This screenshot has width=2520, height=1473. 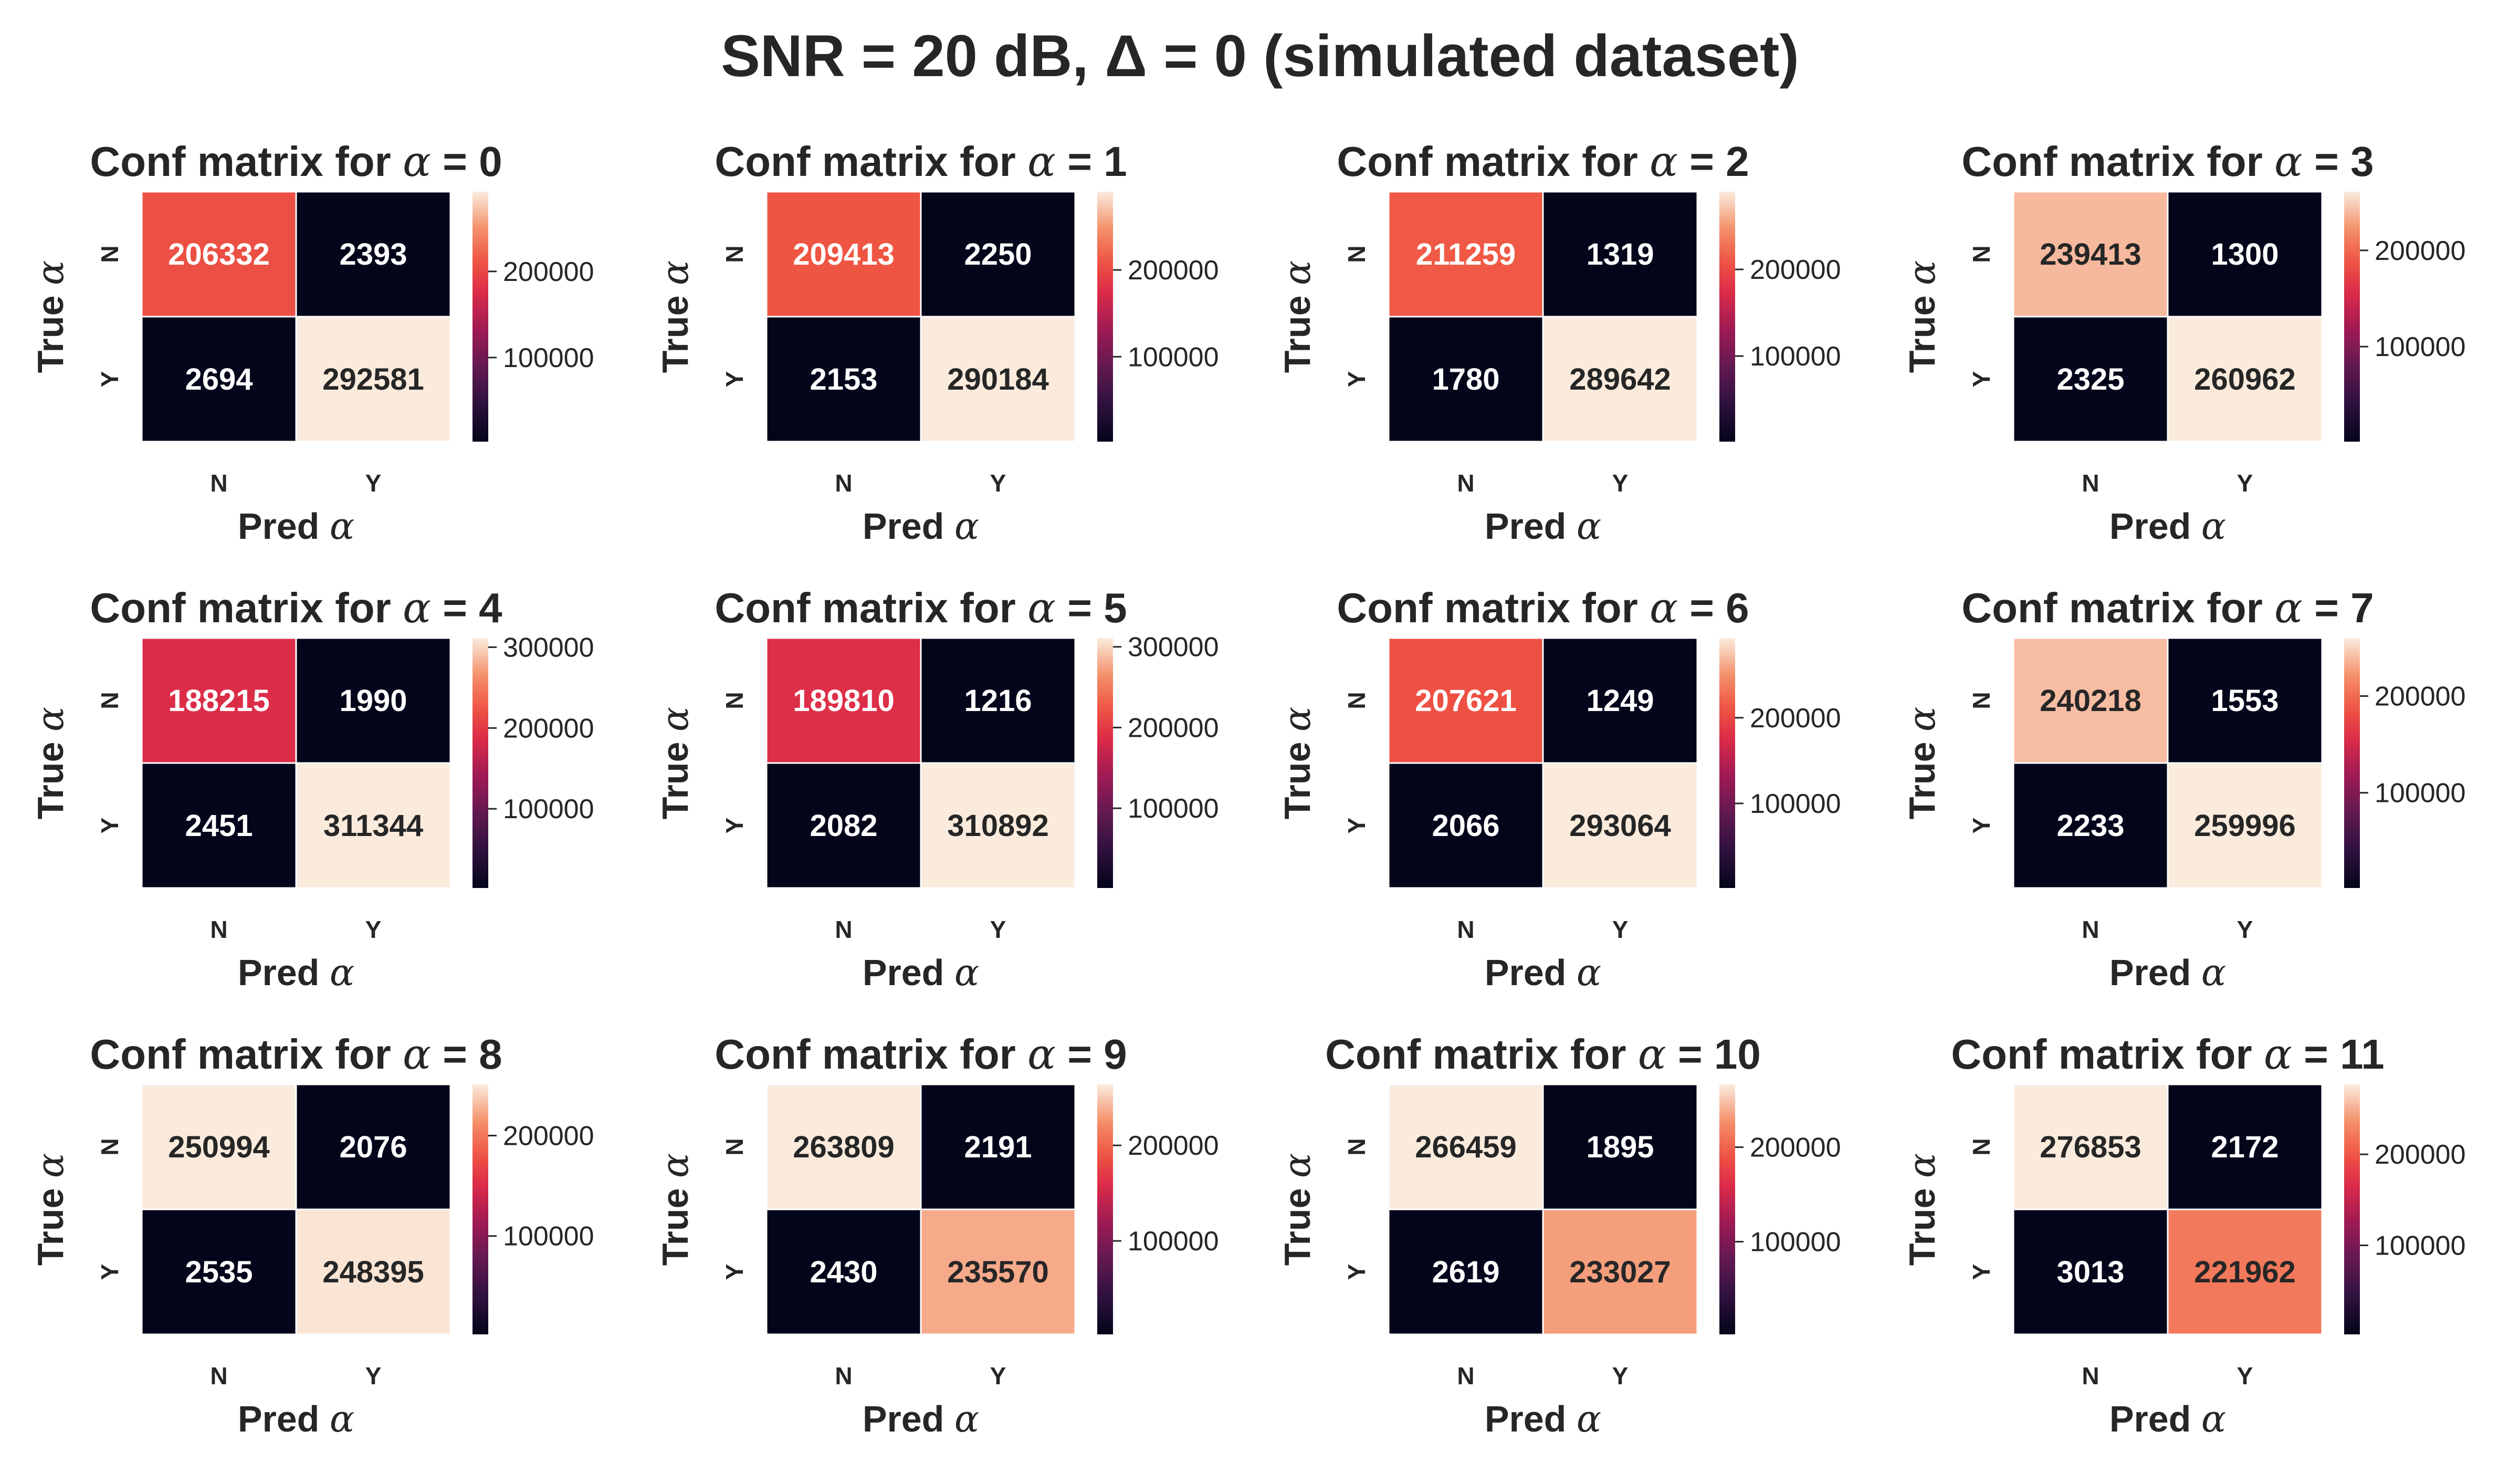 I want to click on cell-value-label: 263809, so click(x=844, y=1147).